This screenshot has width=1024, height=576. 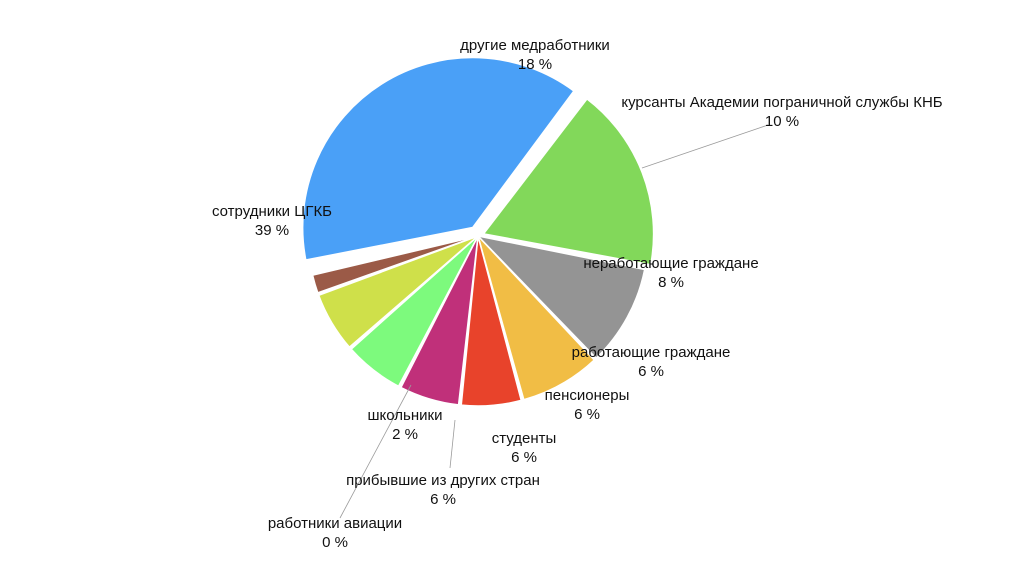 I want to click on slice-category-label: сотрудники ЦГКБ, so click(x=272, y=211).